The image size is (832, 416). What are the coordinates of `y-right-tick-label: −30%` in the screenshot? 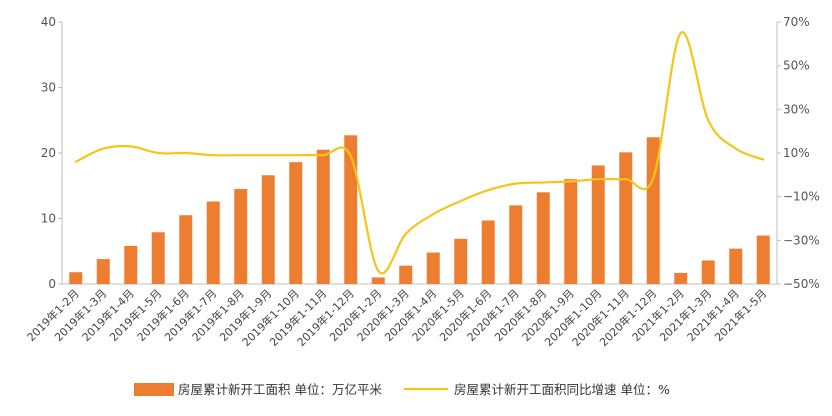 It's located at (801, 240).